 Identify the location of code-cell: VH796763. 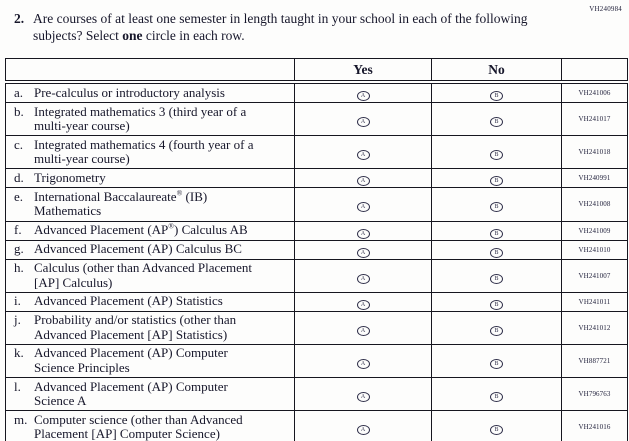
(594, 394).